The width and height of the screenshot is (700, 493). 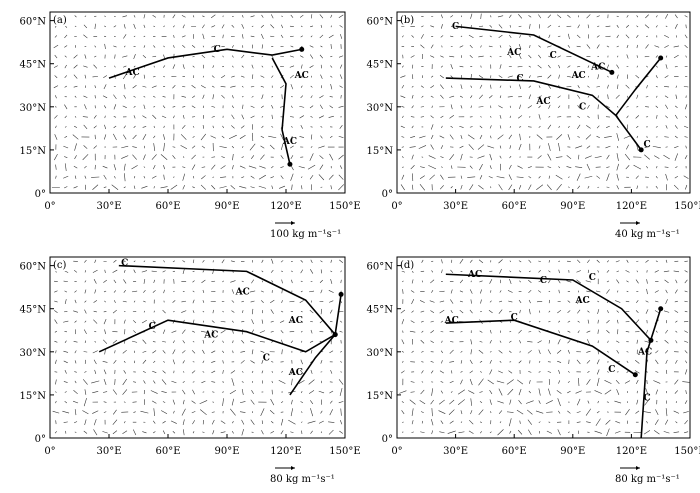 I want to click on y-tick-label: 15°N, so click(x=380, y=151).